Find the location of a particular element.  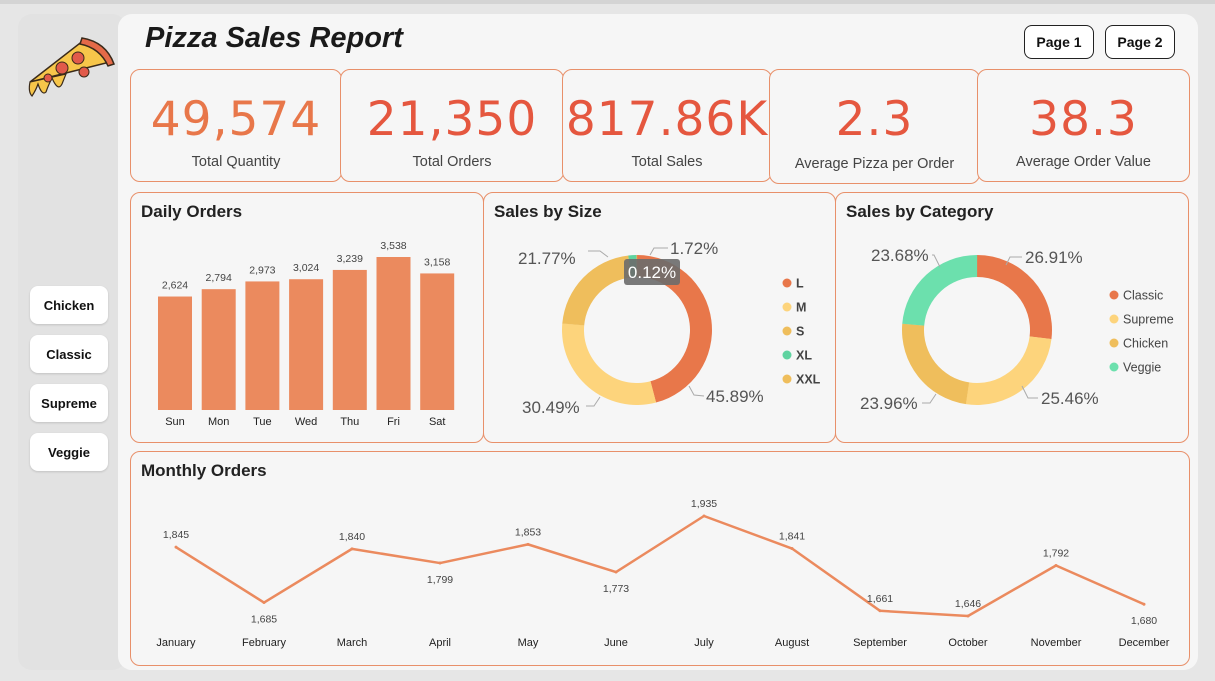

legend-label: L is located at coordinates (800, 284).